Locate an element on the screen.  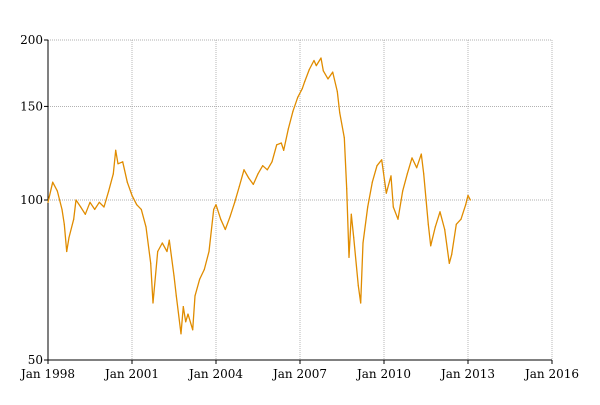
y-tick-label: 200 is located at coordinates (31, 40).